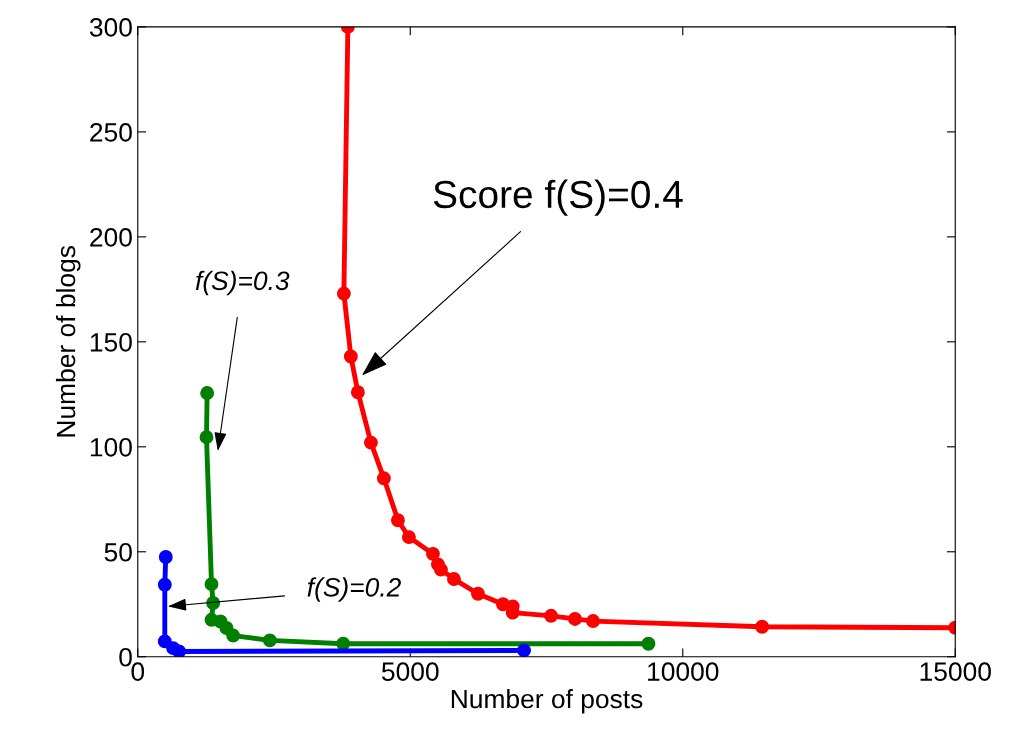  What do you see at coordinates (558, 197) in the screenshot?
I see `annotation: Score f(S)=0.4` at bounding box center [558, 197].